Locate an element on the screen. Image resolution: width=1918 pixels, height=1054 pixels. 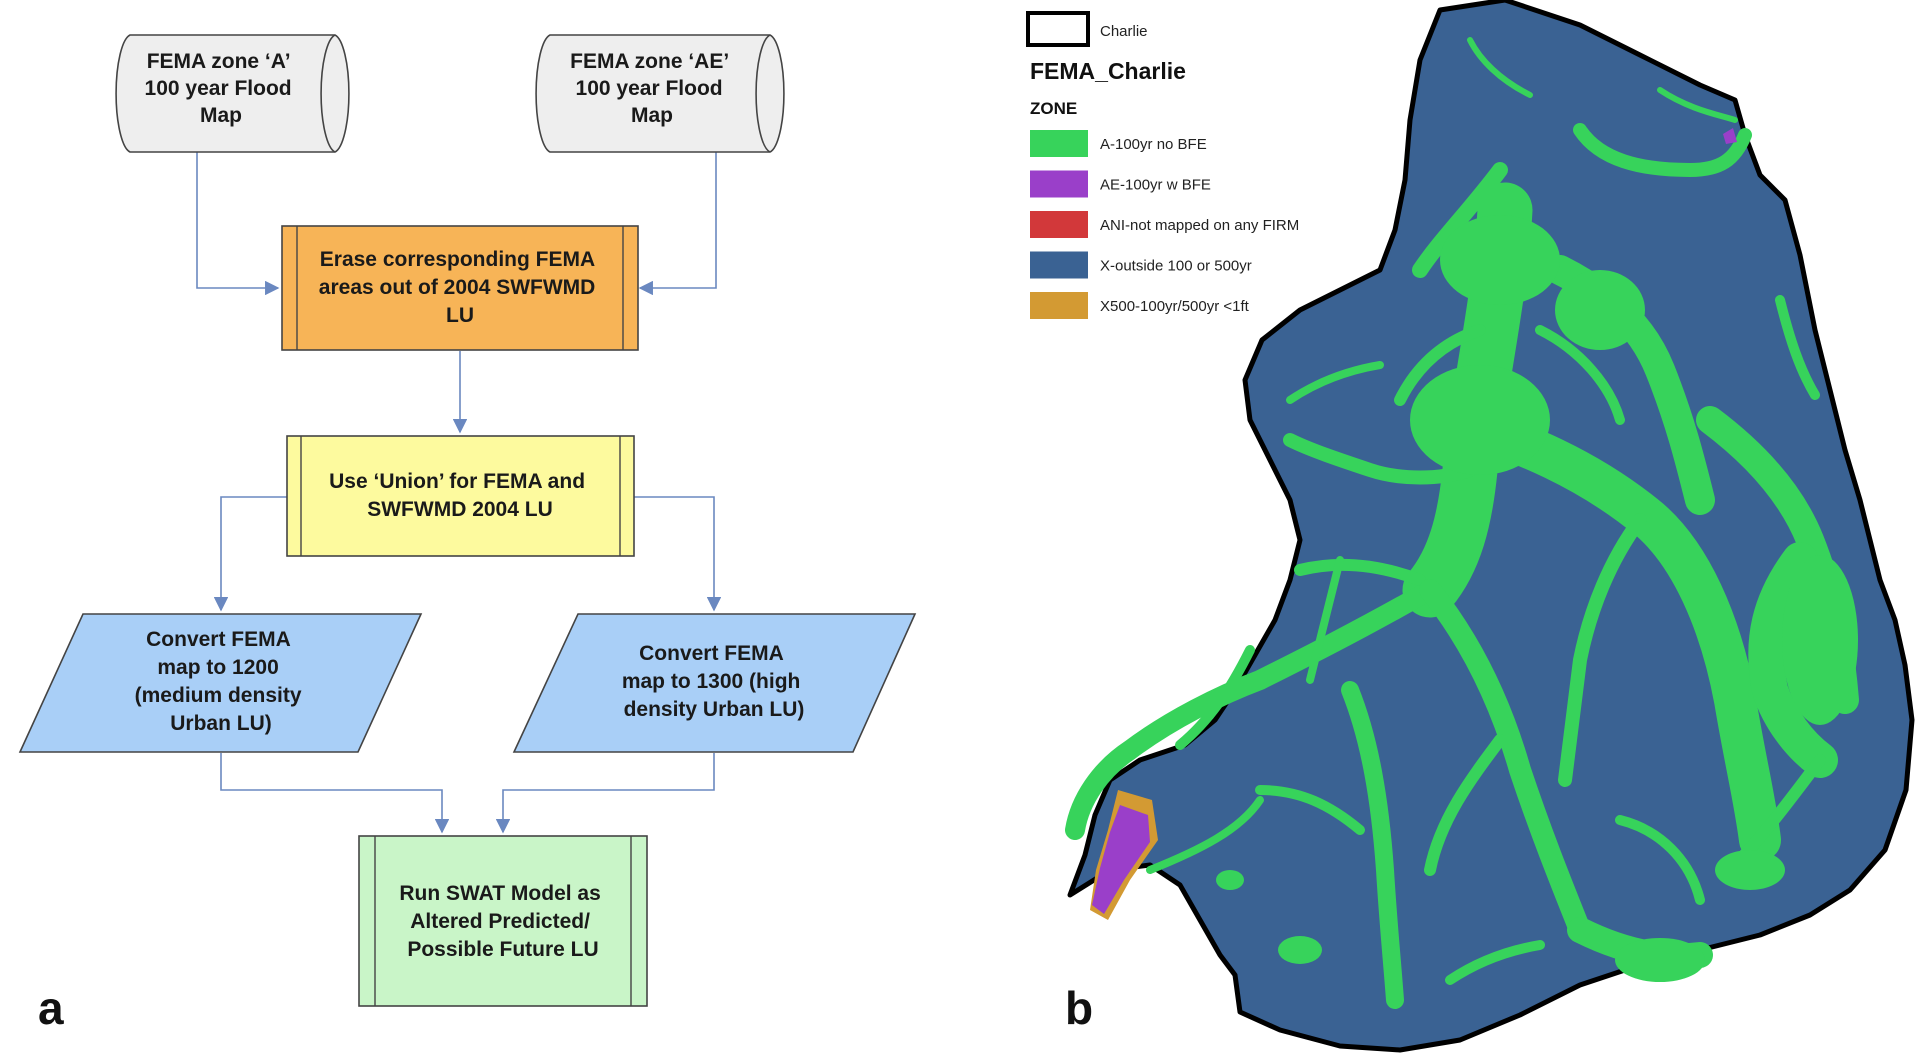
node-union: Use ‘Union’ for FEMA and SWFWMD 2004 LU is located at coordinates (460, 496).